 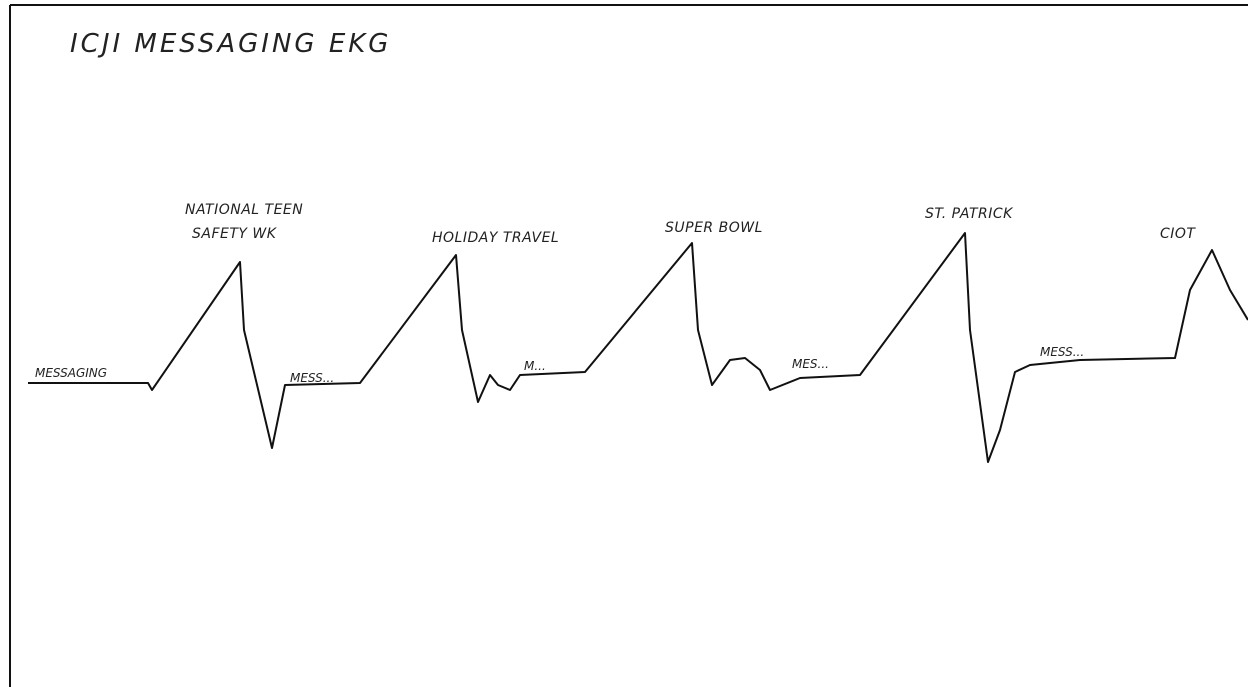 What do you see at coordinates (969, 214) in the screenshot?
I see `peak-label: ST. PATRICK` at bounding box center [969, 214].